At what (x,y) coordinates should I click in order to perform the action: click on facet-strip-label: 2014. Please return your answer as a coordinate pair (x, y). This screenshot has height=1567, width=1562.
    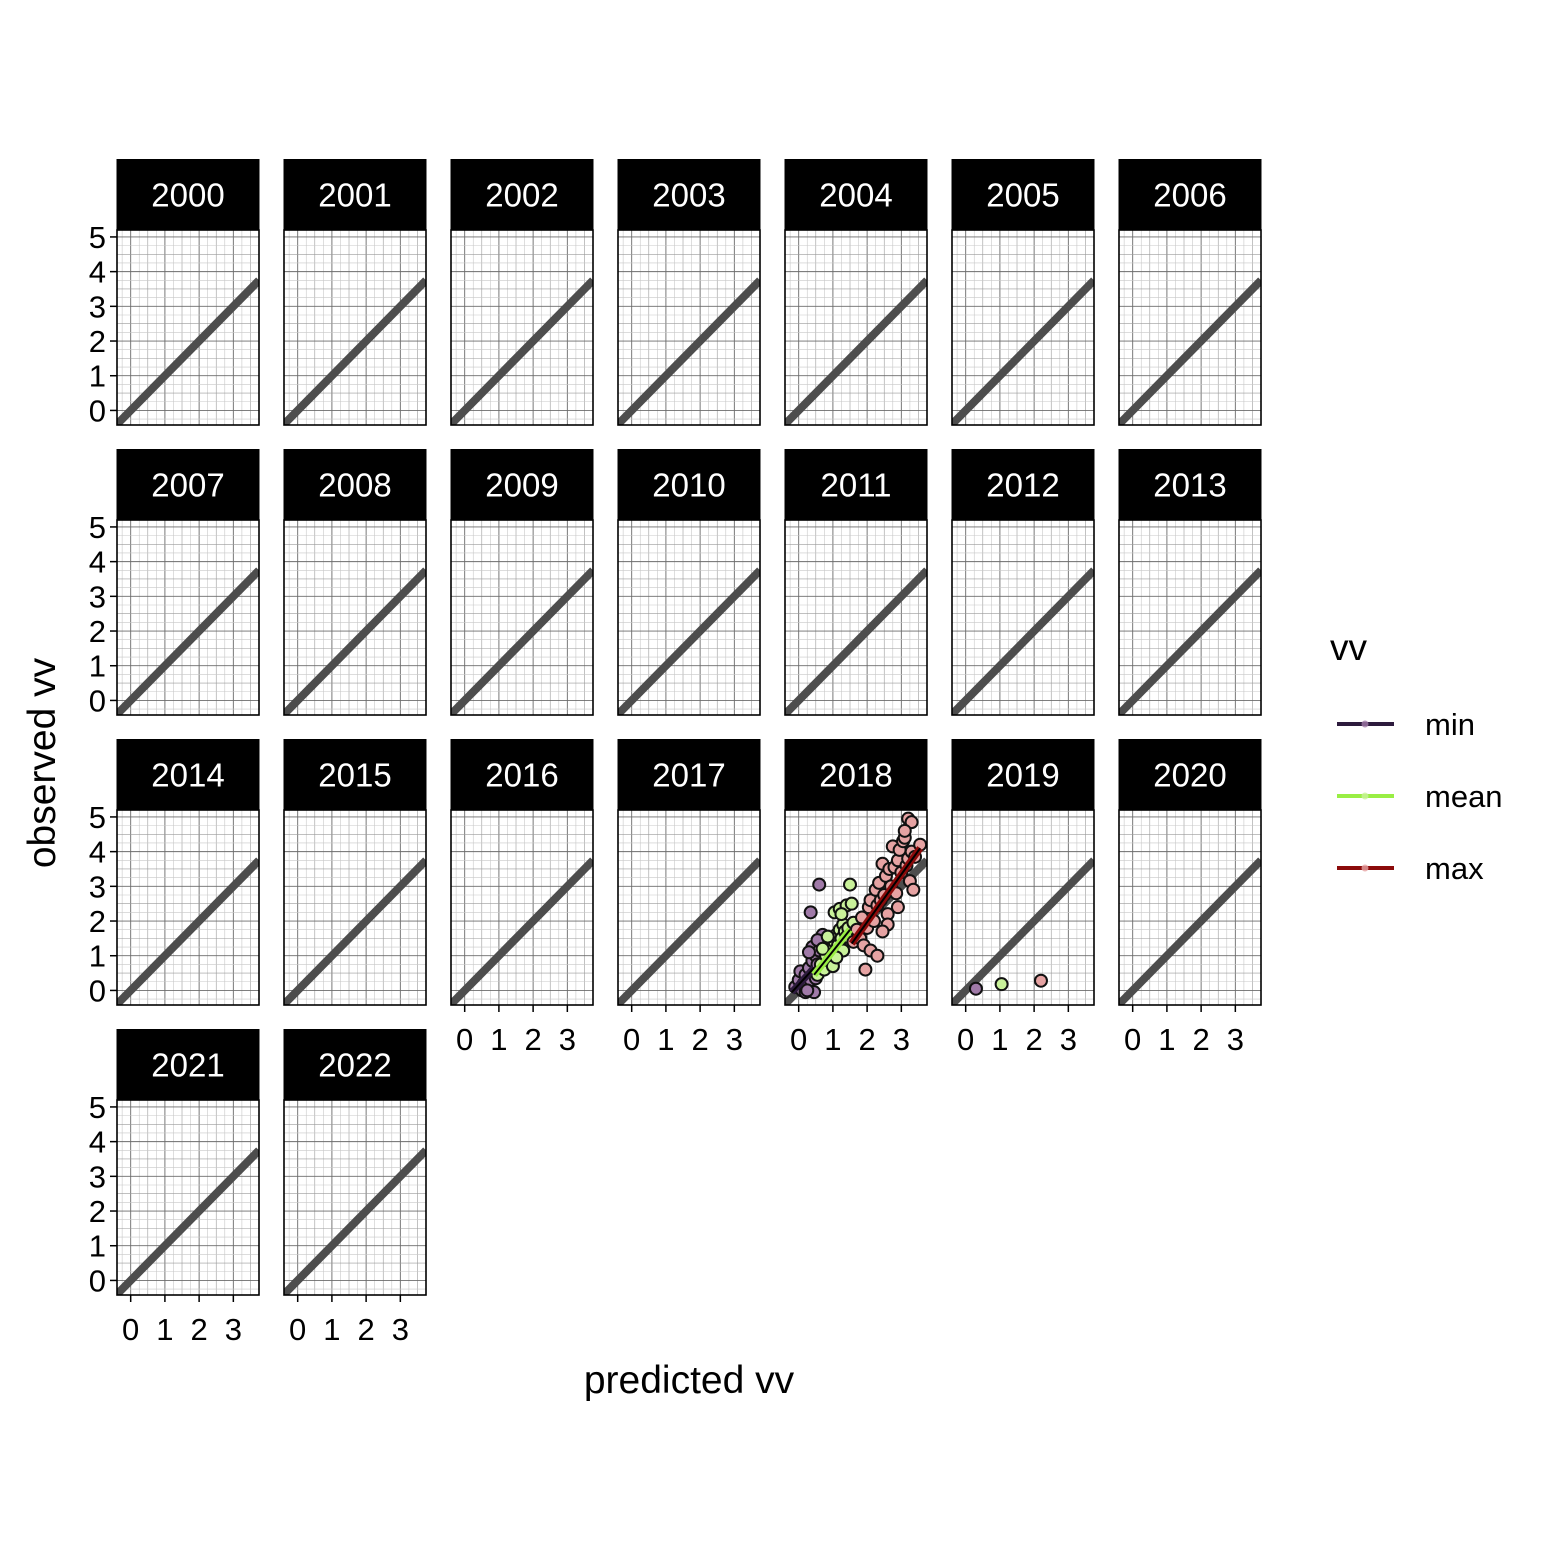
    Looking at the image, I should click on (187, 775).